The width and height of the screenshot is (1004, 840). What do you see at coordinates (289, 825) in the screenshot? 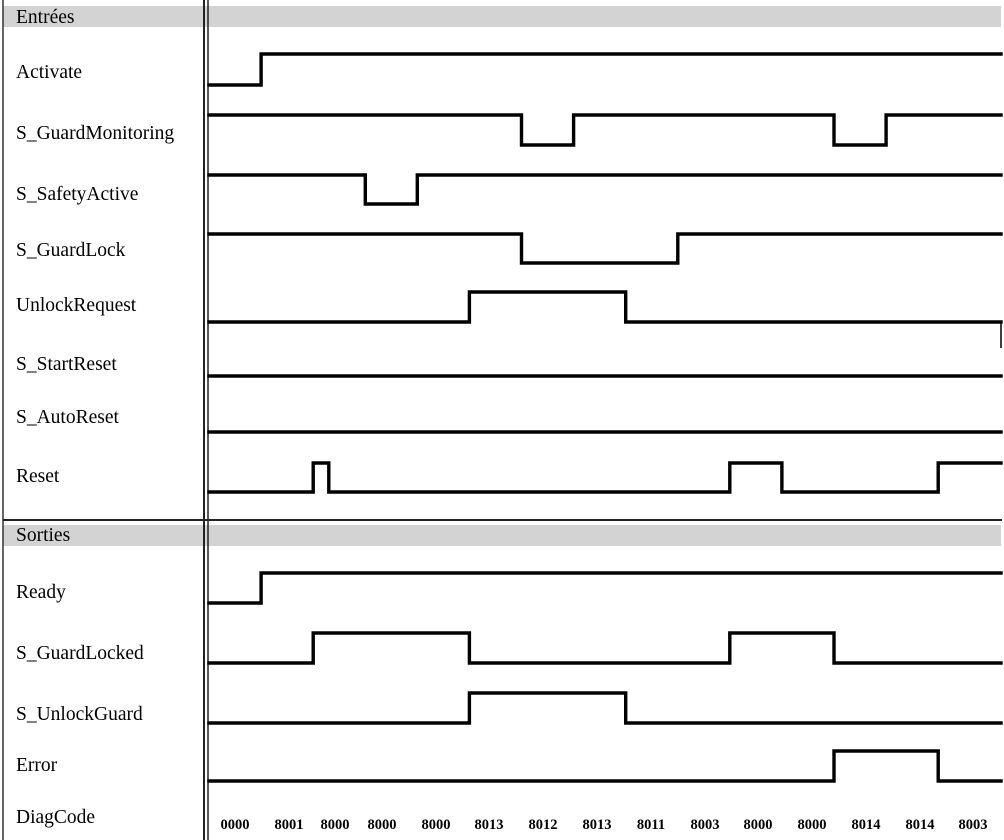
I see `diag-code-value: 8001` at bounding box center [289, 825].